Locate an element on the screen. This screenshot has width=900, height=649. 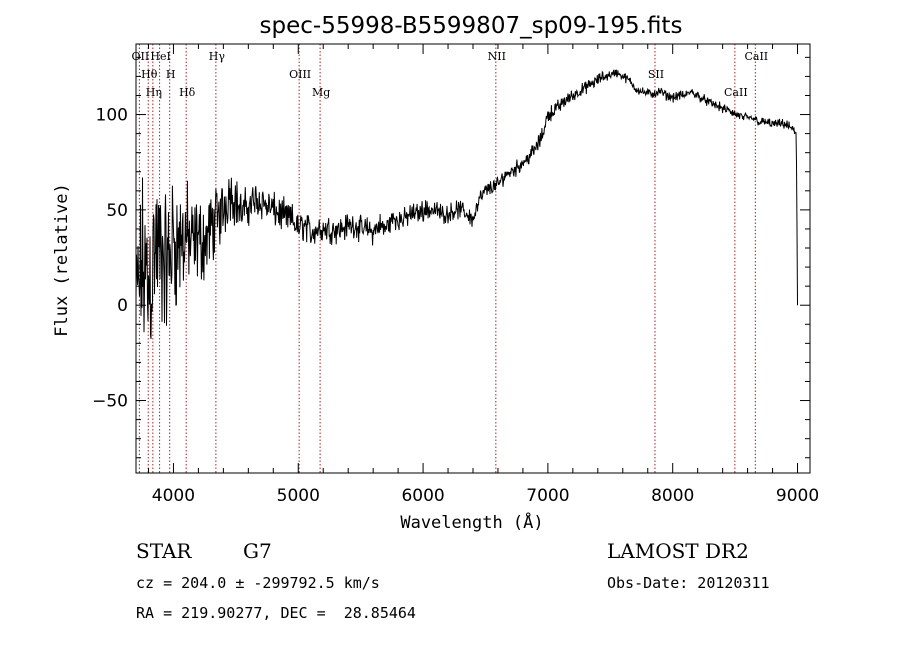
spectral-line-label: NII is located at coordinates (497, 56).